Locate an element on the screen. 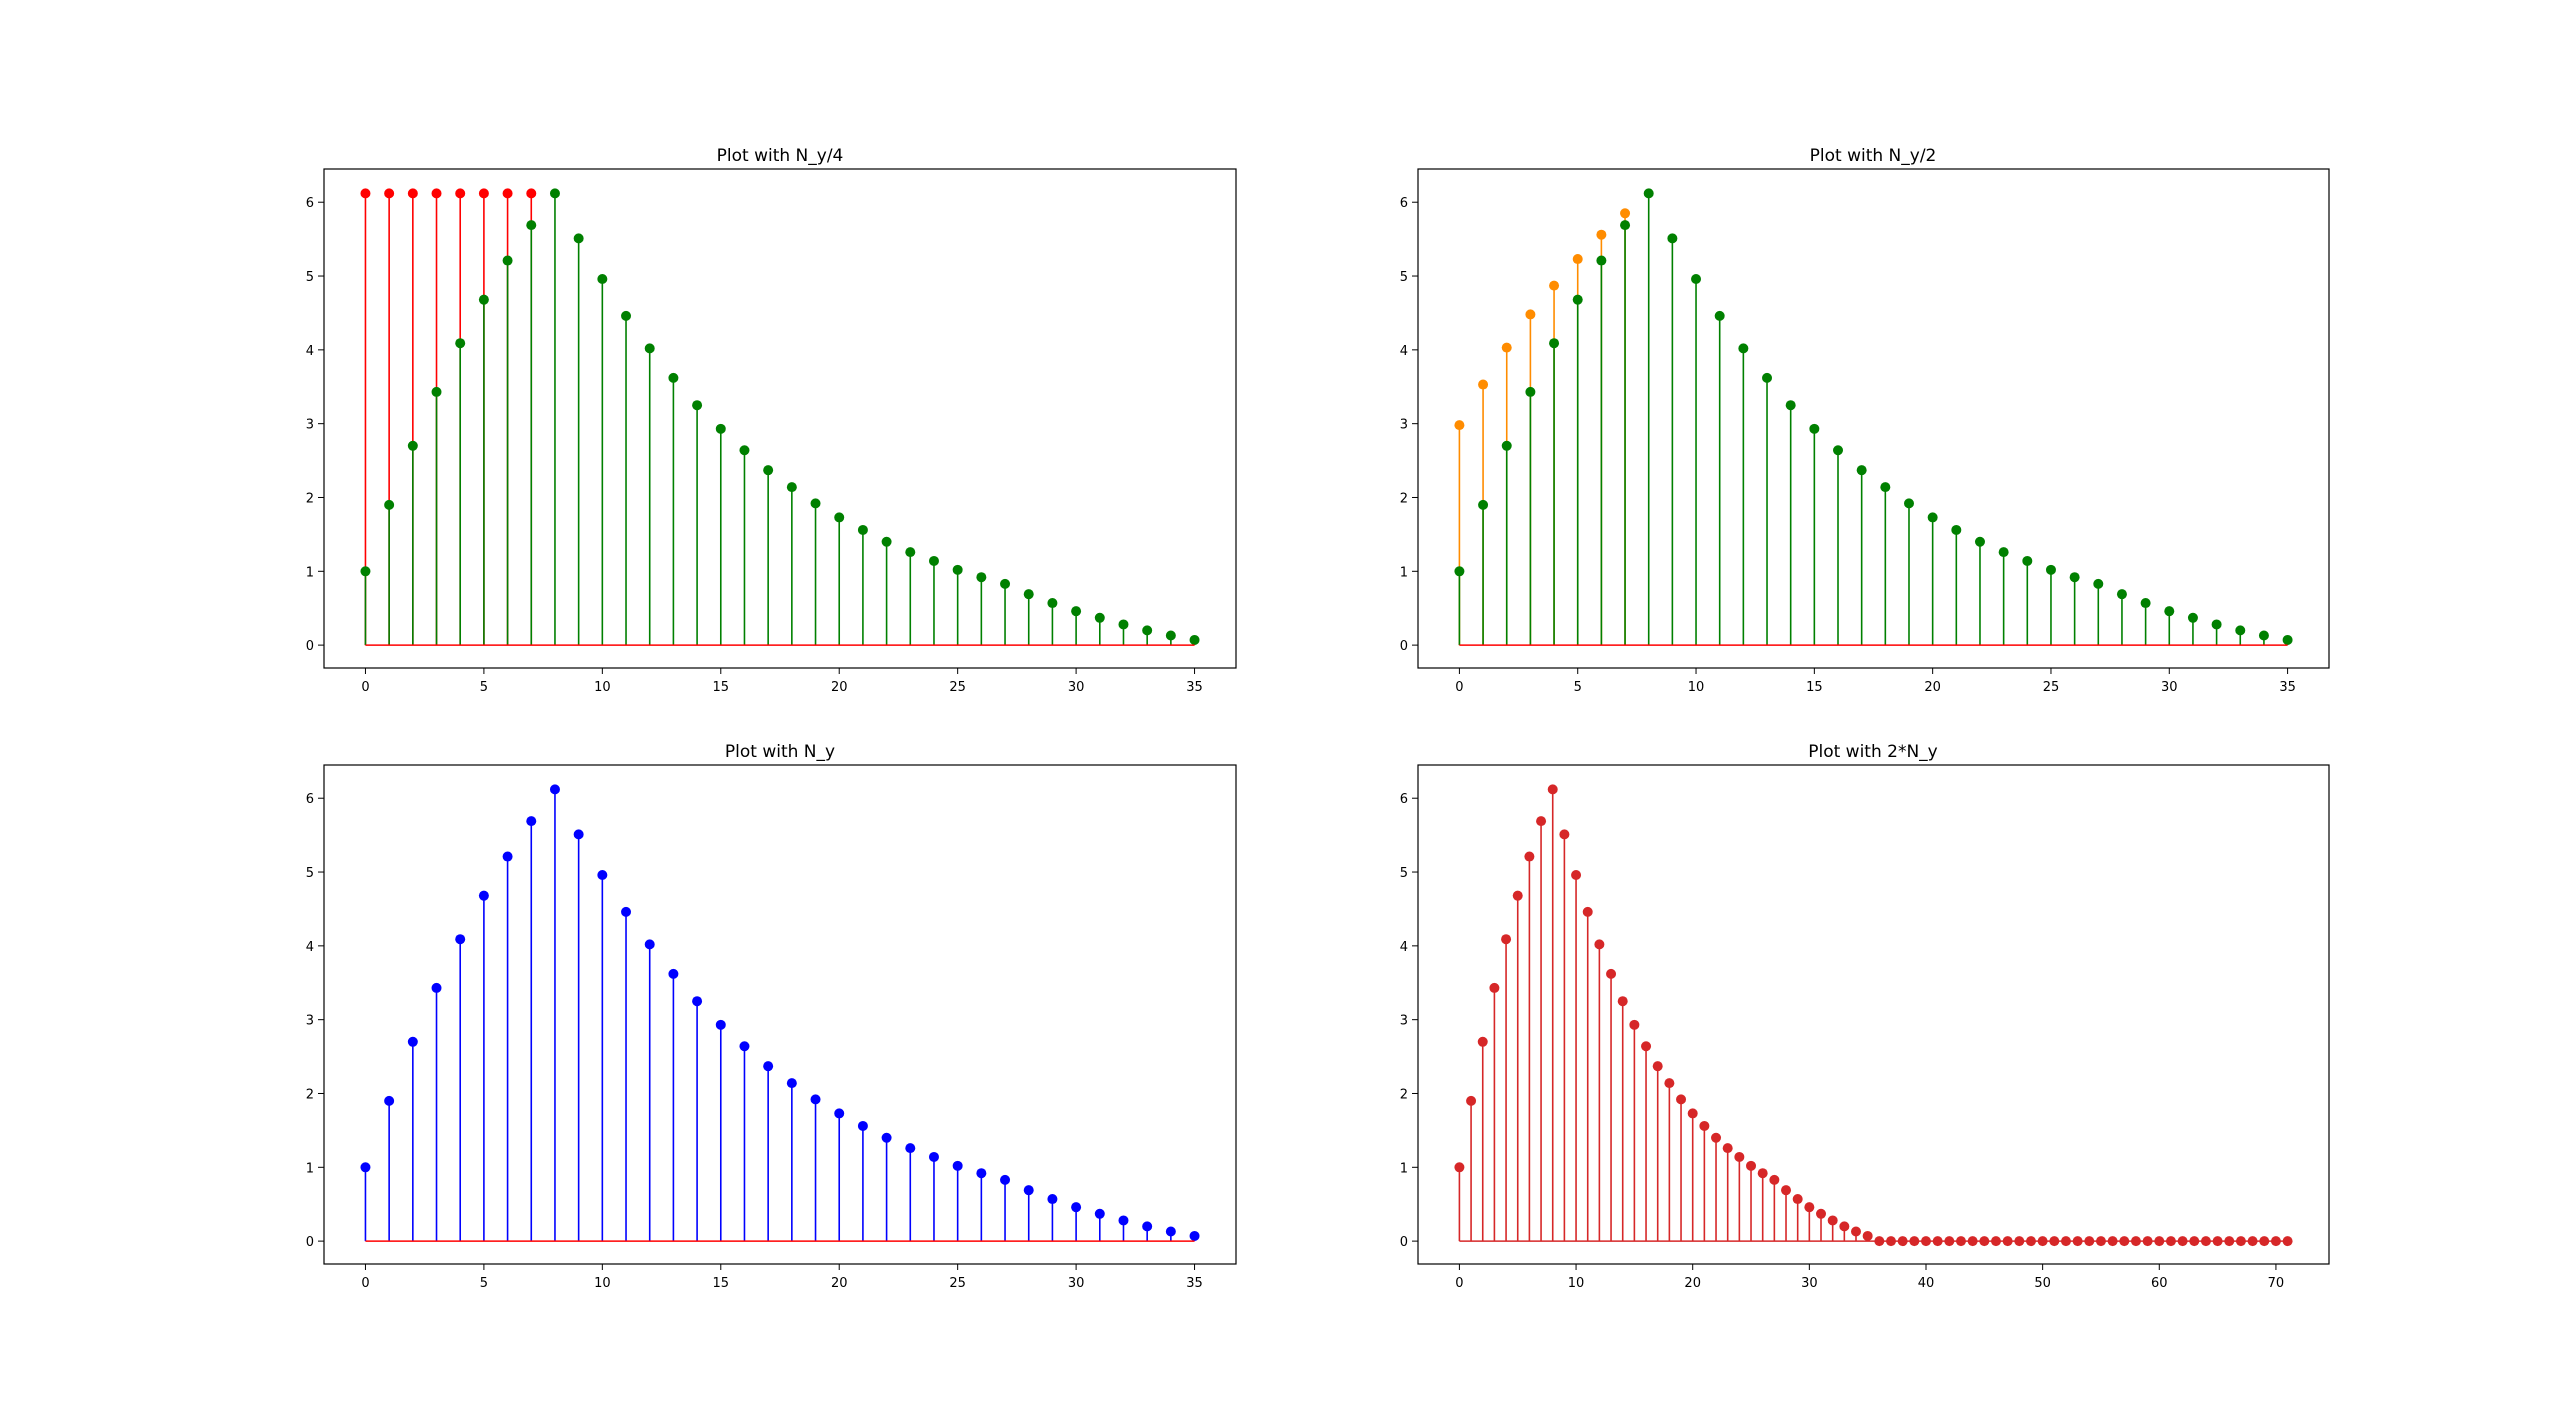  x-tick-label: 15 is located at coordinates (721, 1283).